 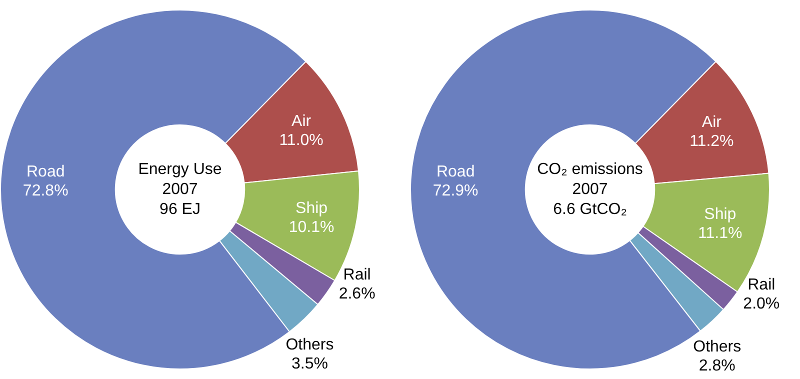 What do you see at coordinates (180, 169) in the screenshot?
I see `text: Energy Use` at bounding box center [180, 169].